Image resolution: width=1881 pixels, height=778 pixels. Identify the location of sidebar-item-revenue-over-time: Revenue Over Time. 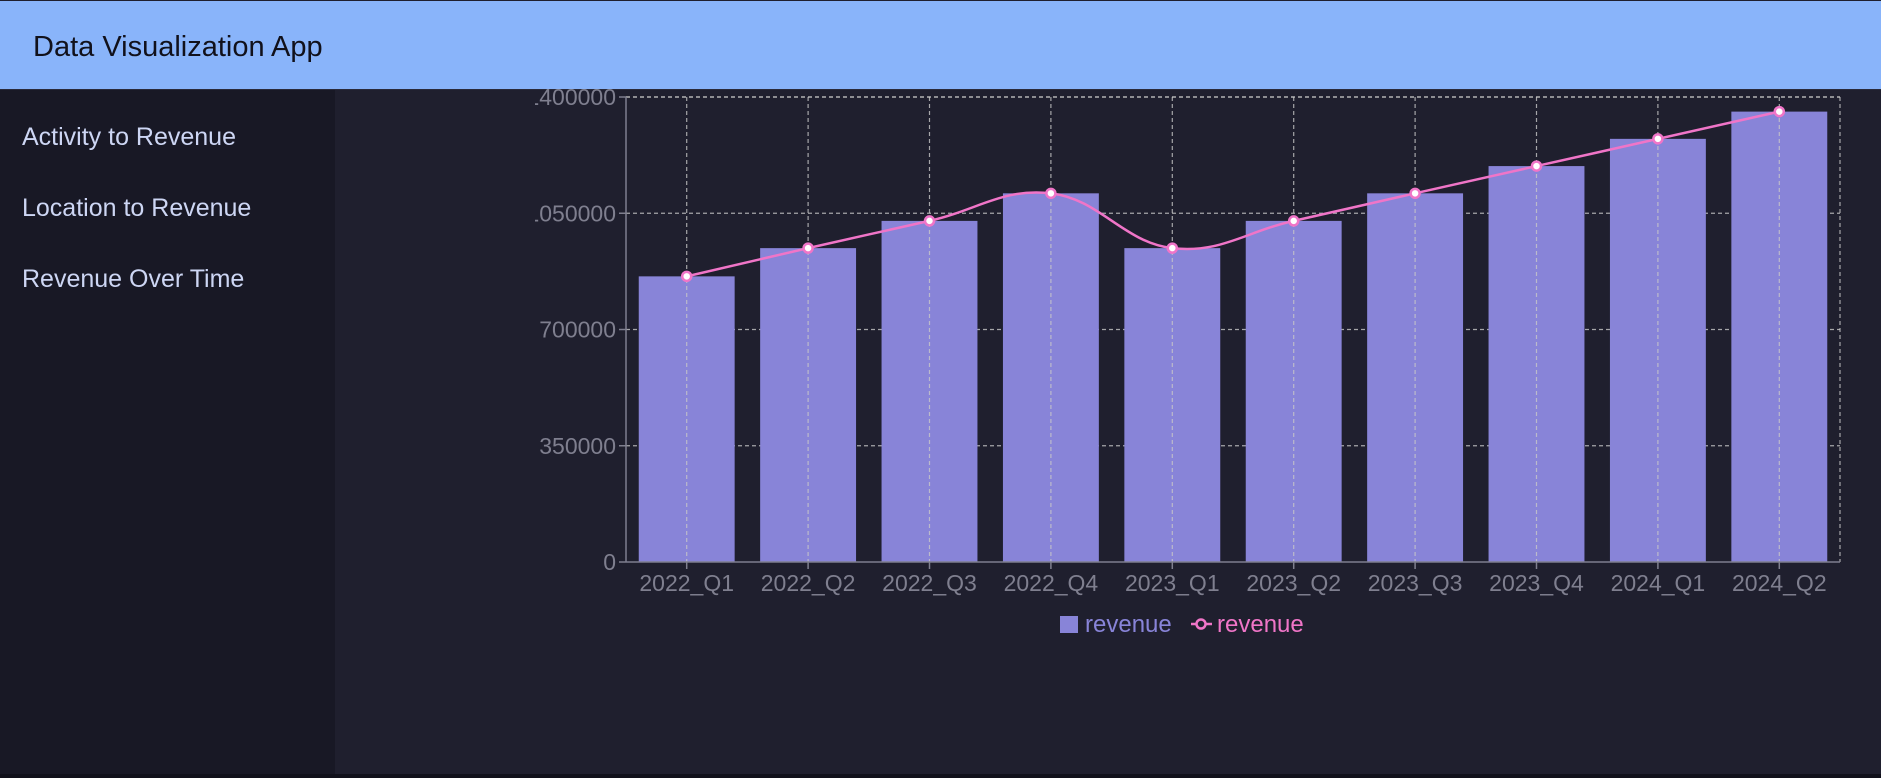
(133, 279).